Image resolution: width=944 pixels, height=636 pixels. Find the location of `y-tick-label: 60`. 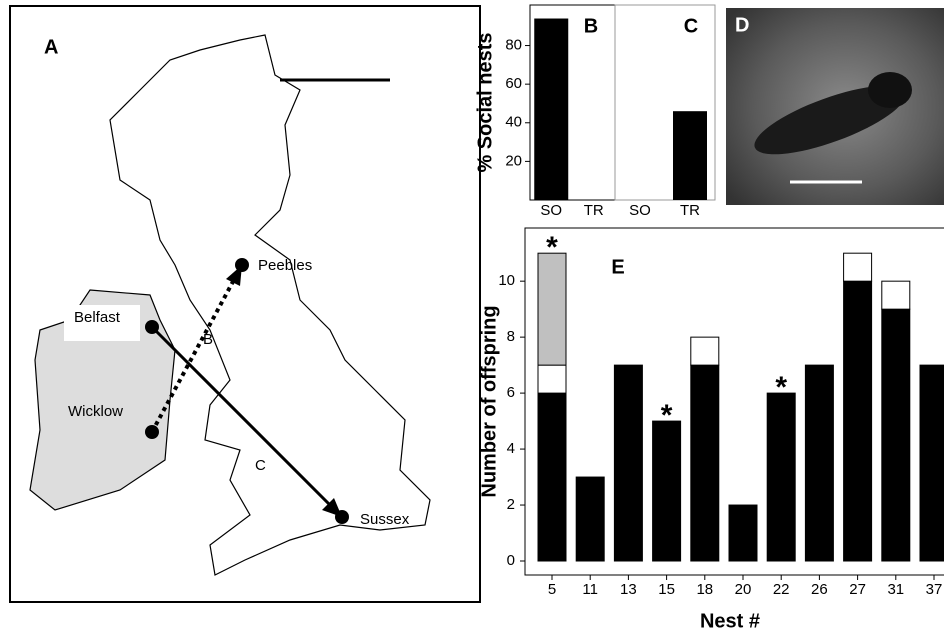

y-tick-label: 60 is located at coordinates (513, 83).